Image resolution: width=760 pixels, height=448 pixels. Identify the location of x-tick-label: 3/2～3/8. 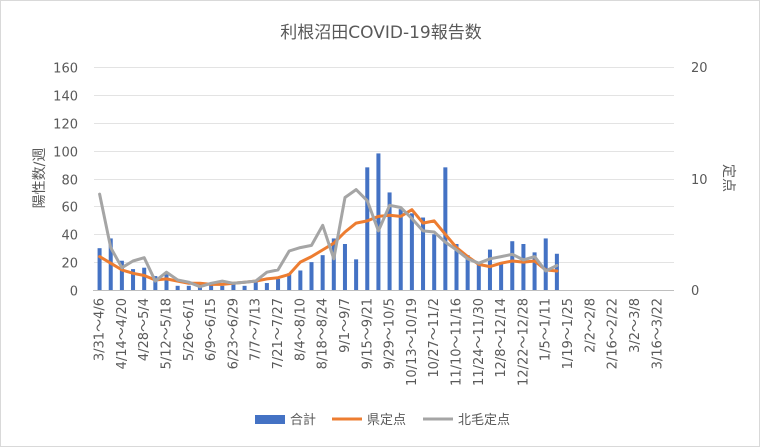
(635, 325).